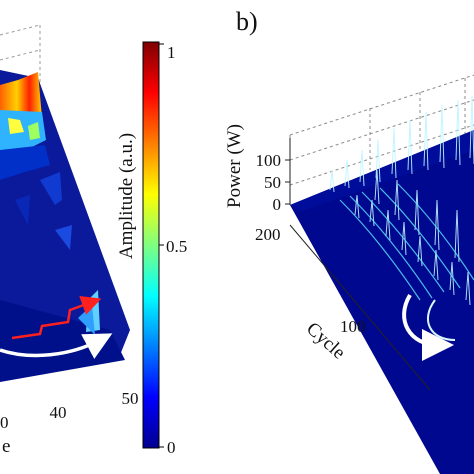  I want to click on panel-b-label: b), so click(247, 21).